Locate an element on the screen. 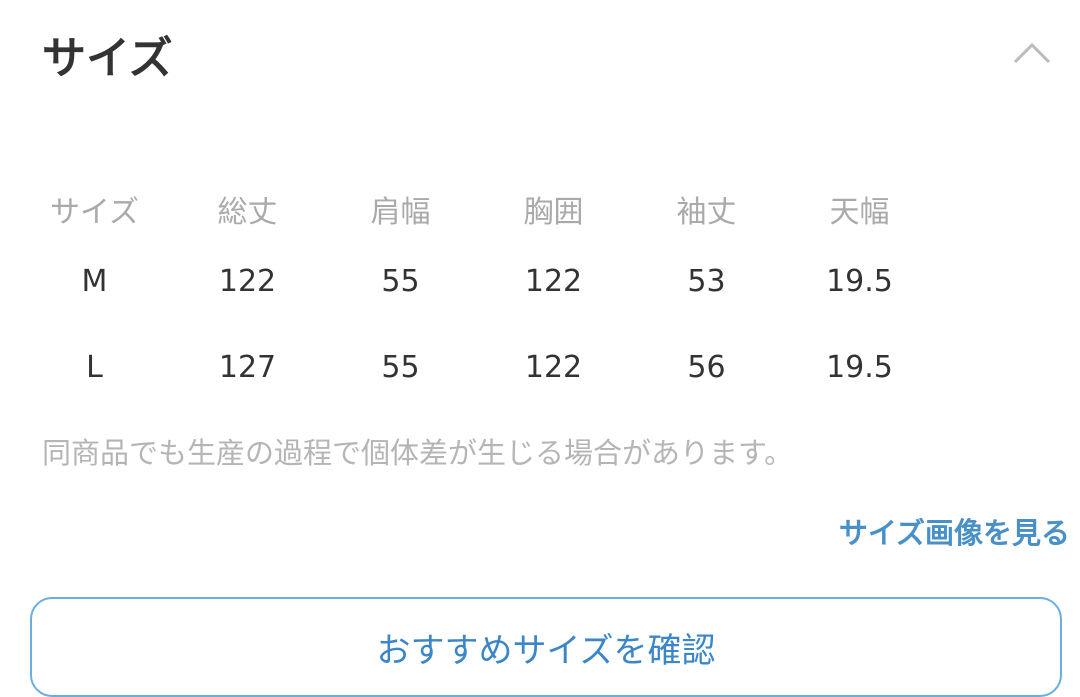 The height and width of the screenshot is (697, 1080). col-header: 総丈 is located at coordinates (247, 212).